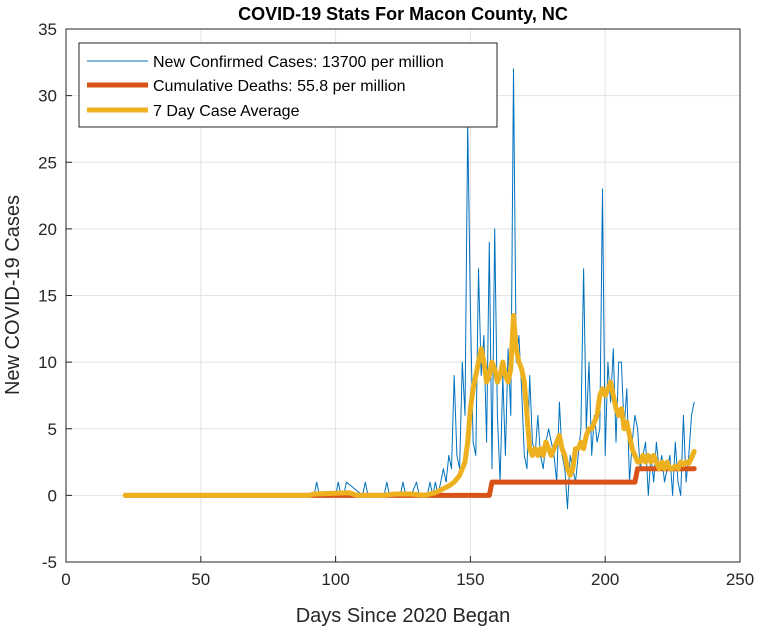 This screenshot has height=630, width=761. I want to click on y-tick-label: 5, so click(52, 429).